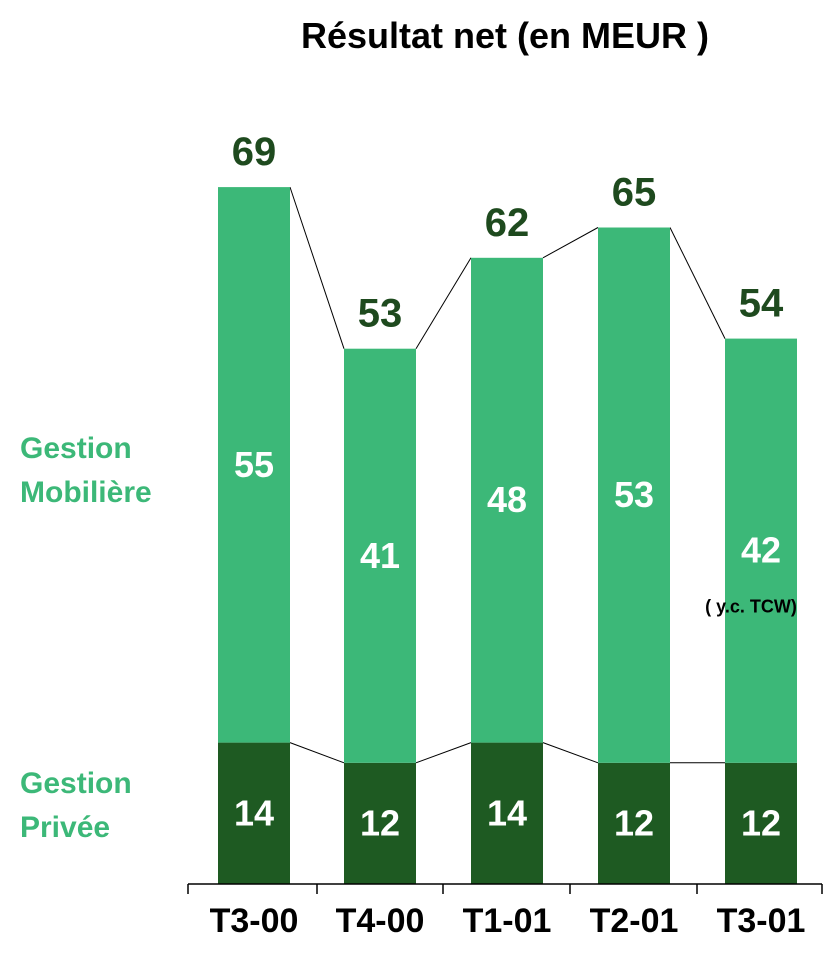  What do you see at coordinates (76, 448) in the screenshot?
I see `legend-mobiliere-line1: Gestion` at bounding box center [76, 448].